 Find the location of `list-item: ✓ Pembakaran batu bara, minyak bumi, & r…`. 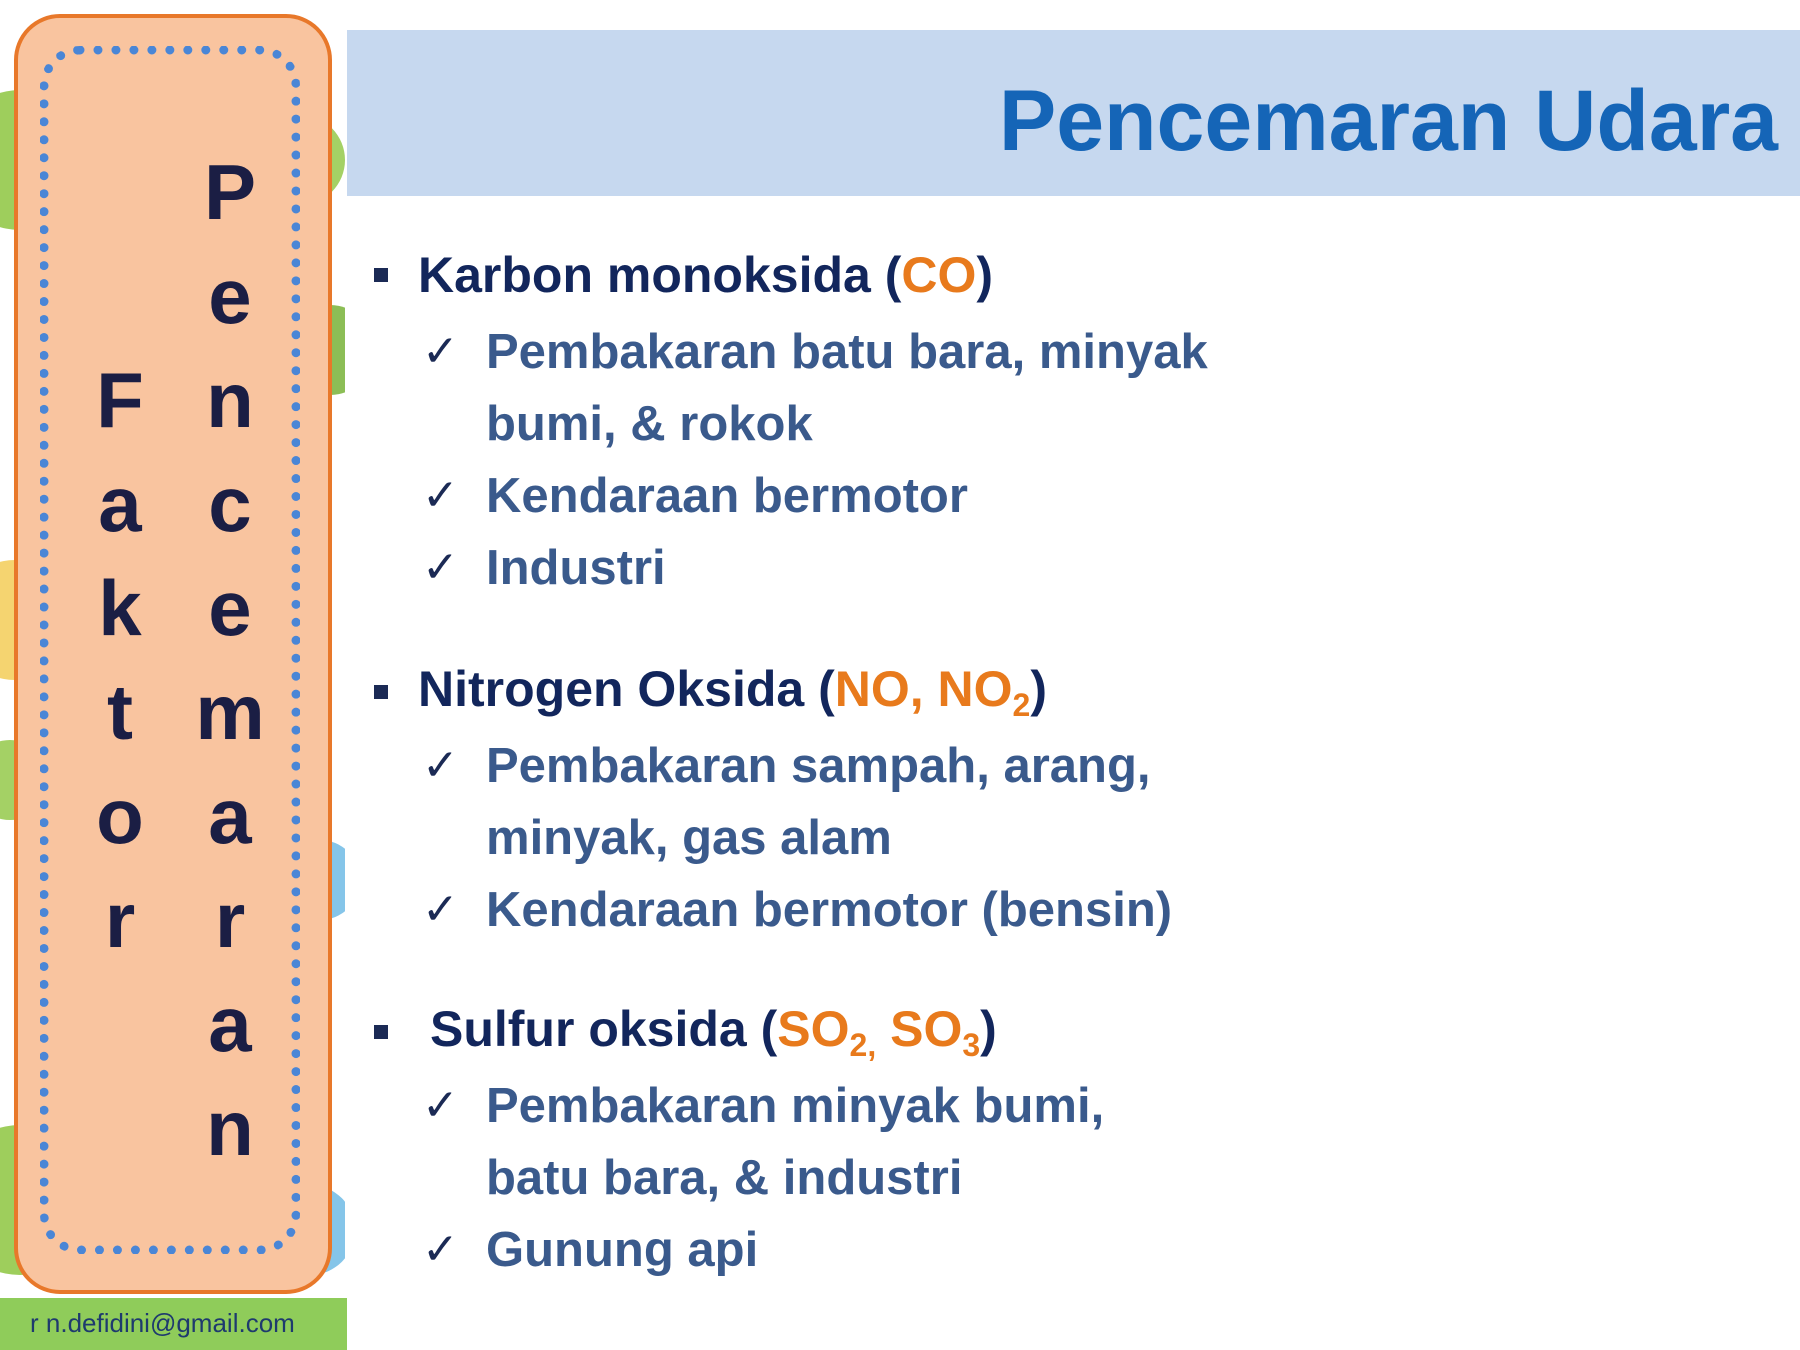

list-item: ✓ Pembakaran batu bara, minyak bumi, & r… is located at coordinates (815, 388).